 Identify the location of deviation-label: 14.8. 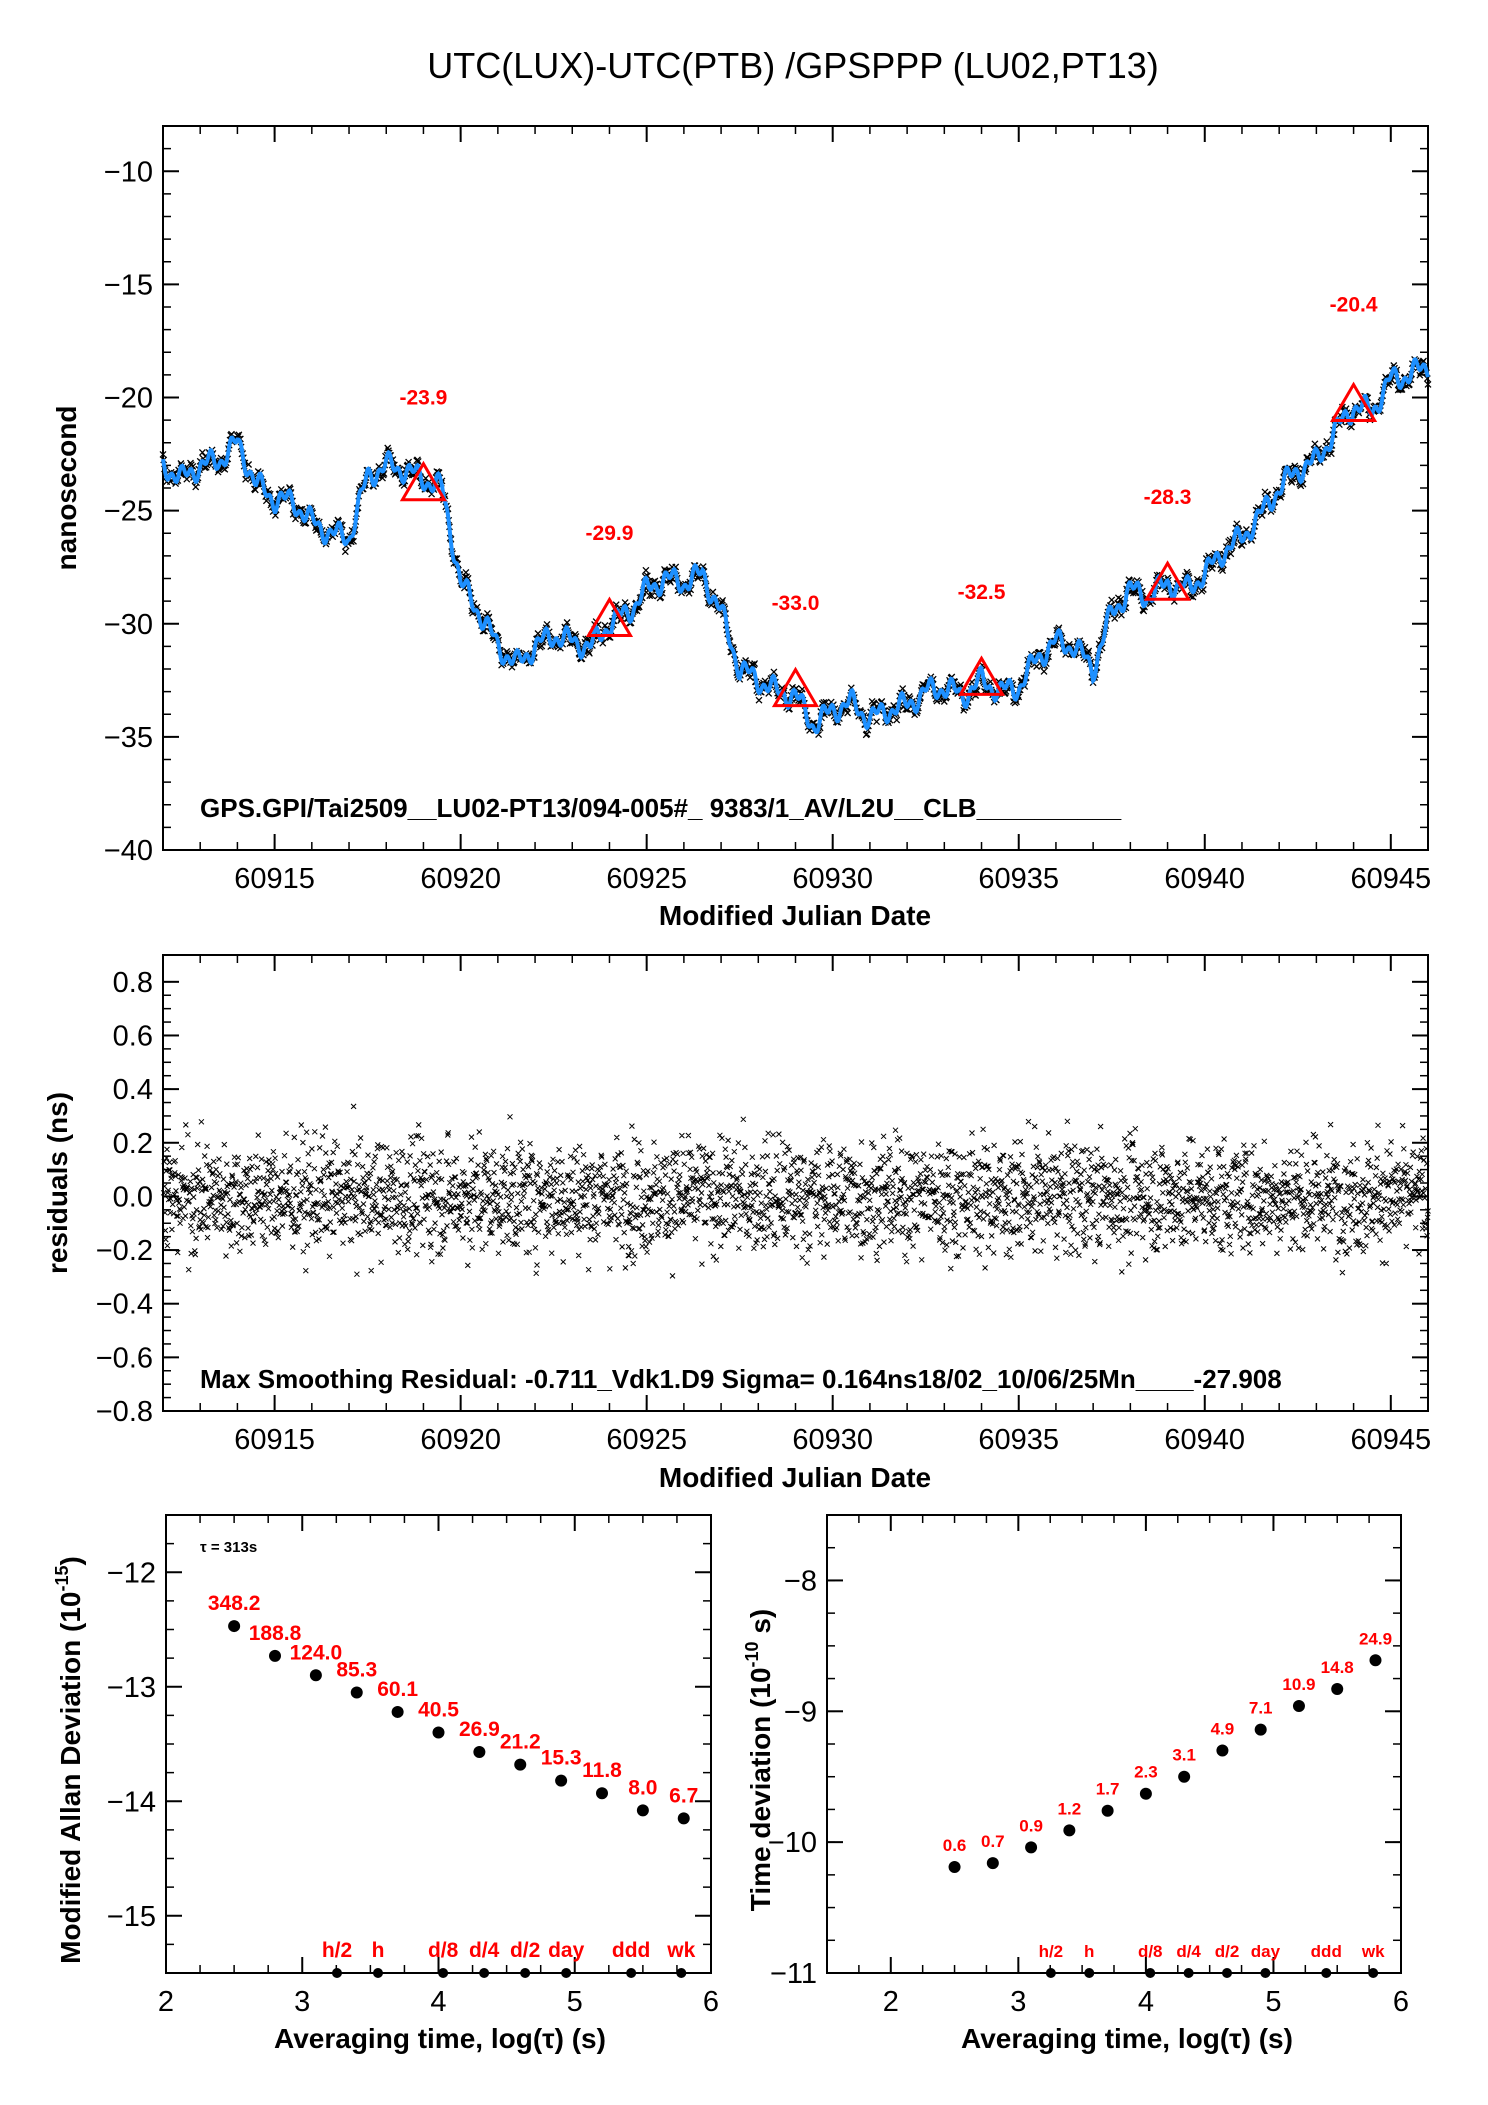
(1337, 1667).